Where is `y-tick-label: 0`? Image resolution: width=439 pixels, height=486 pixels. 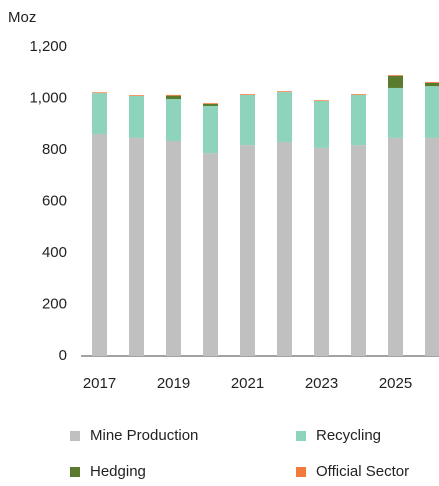
y-tick-label: 0 is located at coordinates (63, 355).